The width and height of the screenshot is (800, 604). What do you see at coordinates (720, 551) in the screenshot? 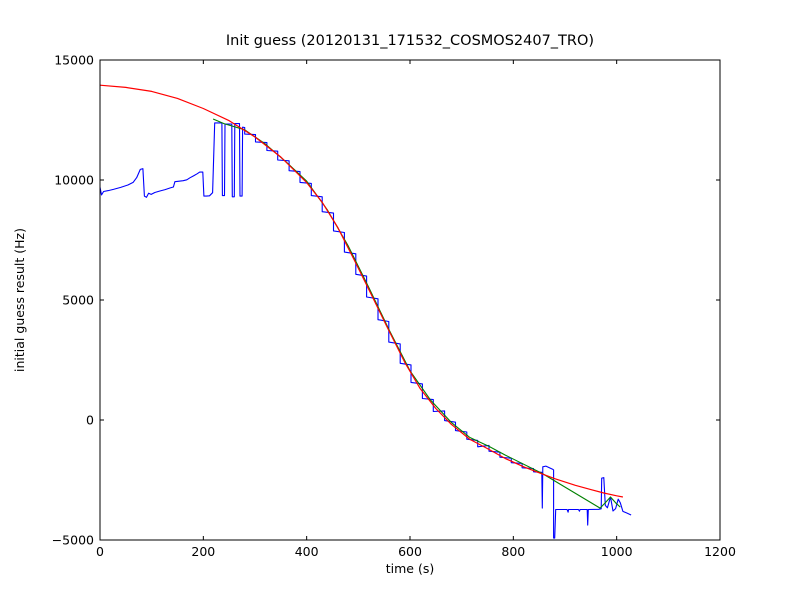
I see `x-tick-label: 1200` at bounding box center [720, 551].